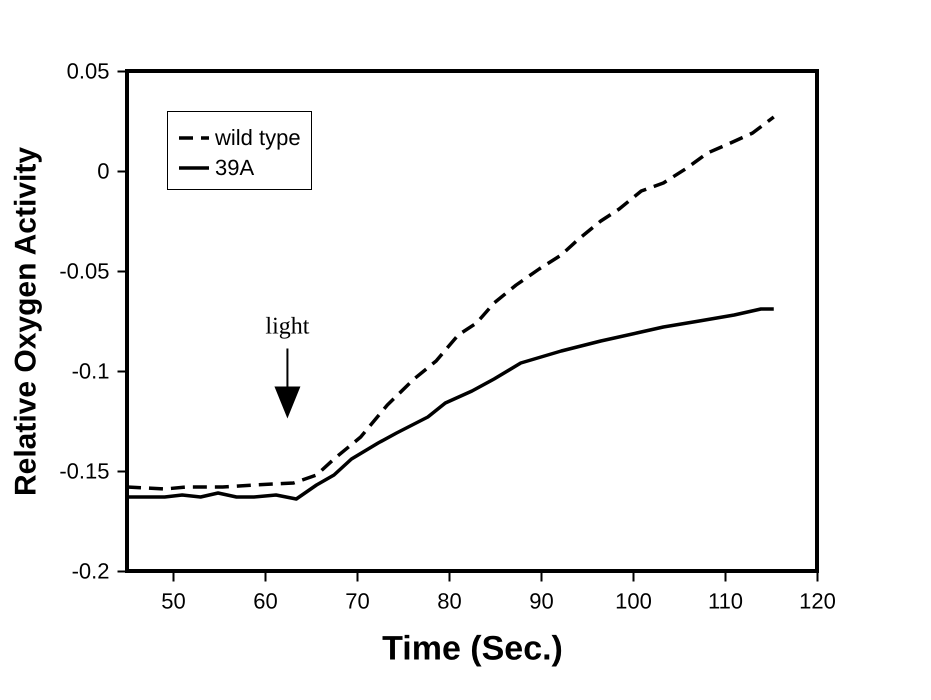 This screenshot has width=931, height=700. Describe the element at coordinates (234, 167) in the screenshot. I see `legend-label: 39A` at that location.